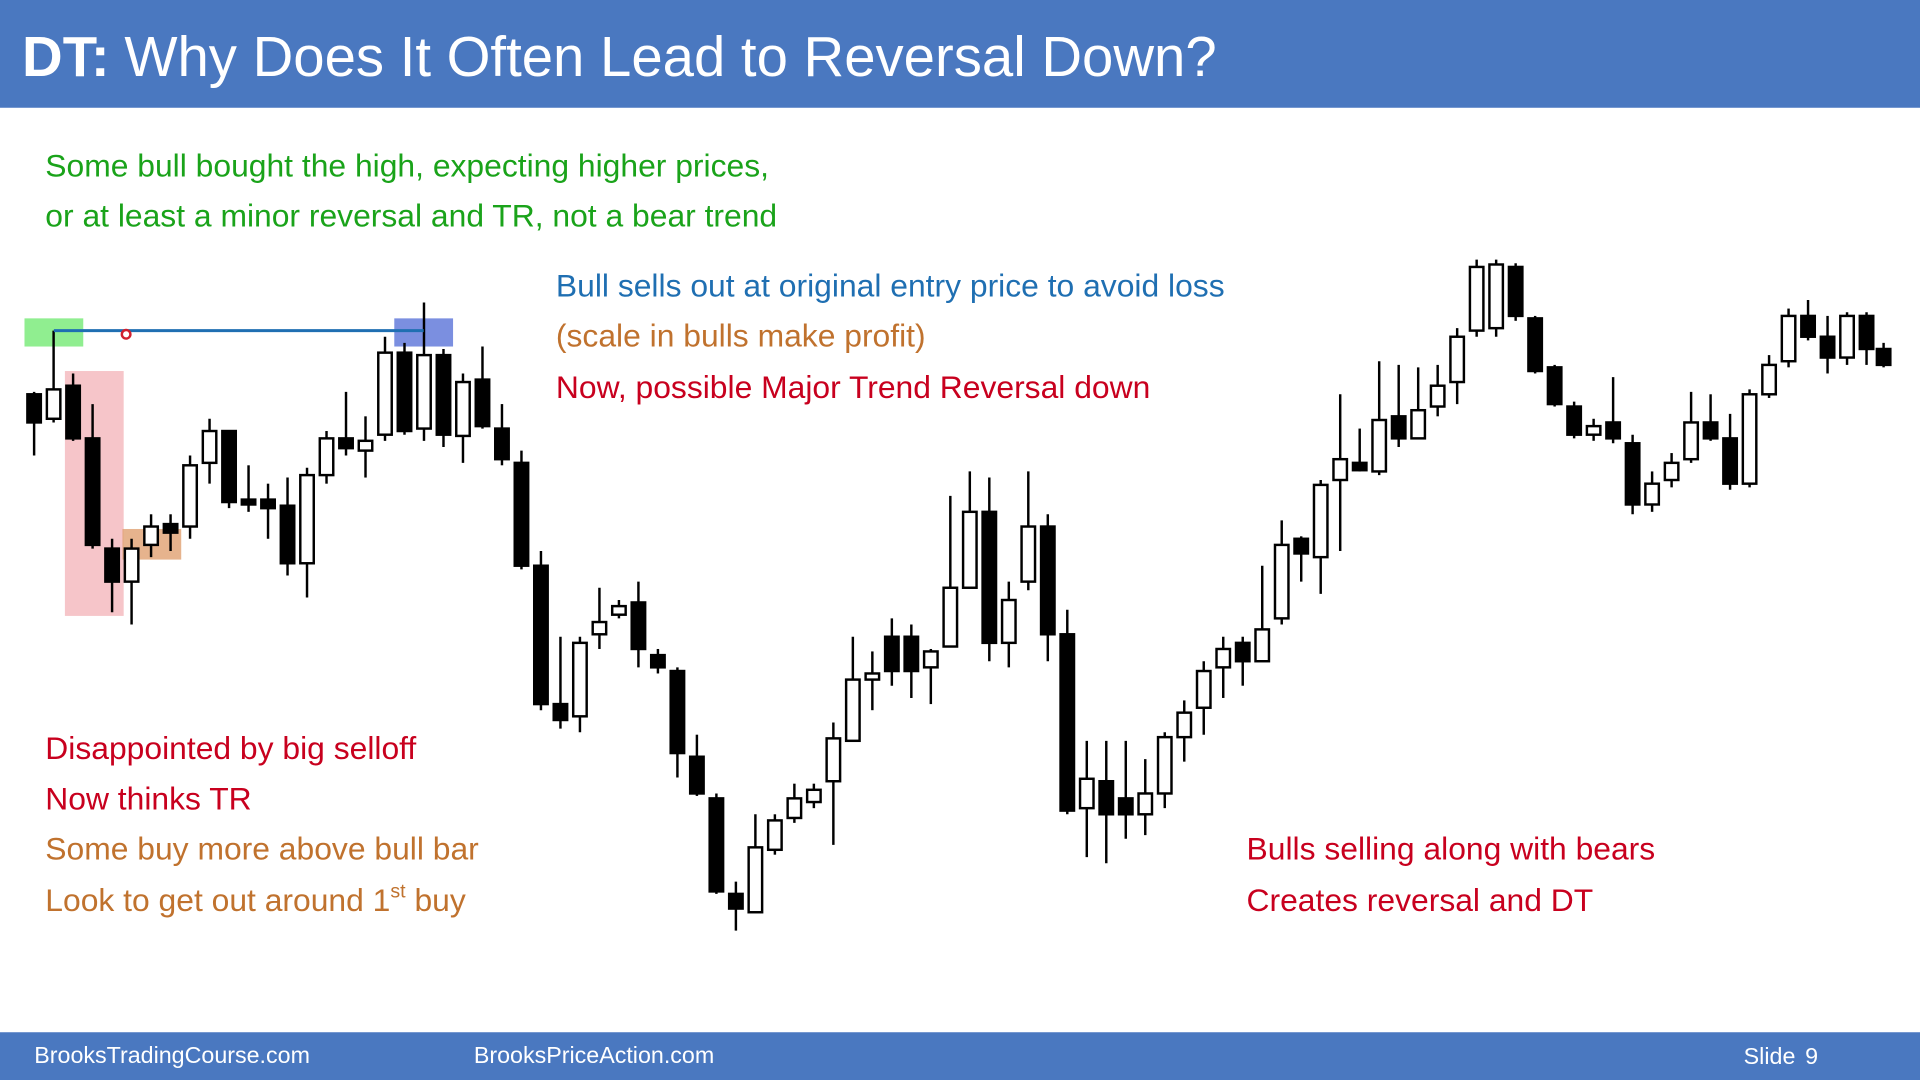  Describe the element at coordinates (1420, 900) in the screenshot. I see `annotation: Creates reversal and DT` at that location.